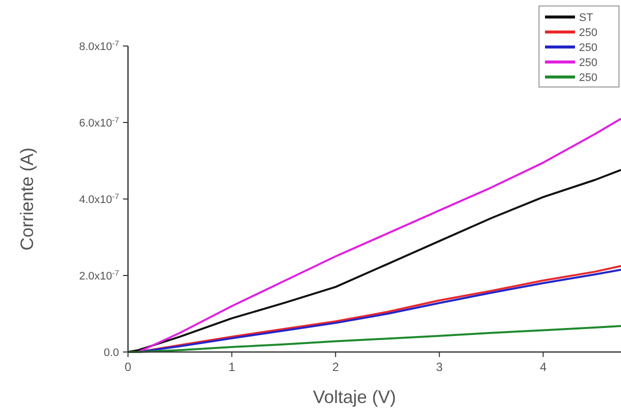 Image resolution: width=621 pixels, height=413 pixels. What do you see at coordinates (111, 353) in the screenshot?
I see `y-tick-label: 0.0` at bounding box center [111, 353].